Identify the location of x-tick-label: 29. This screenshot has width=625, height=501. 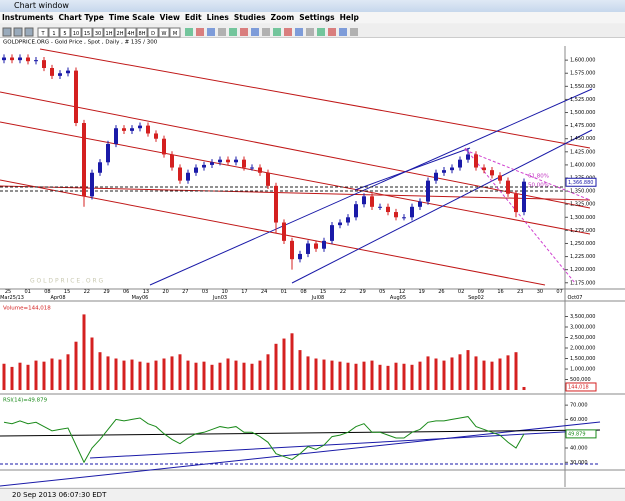
(362, 292).